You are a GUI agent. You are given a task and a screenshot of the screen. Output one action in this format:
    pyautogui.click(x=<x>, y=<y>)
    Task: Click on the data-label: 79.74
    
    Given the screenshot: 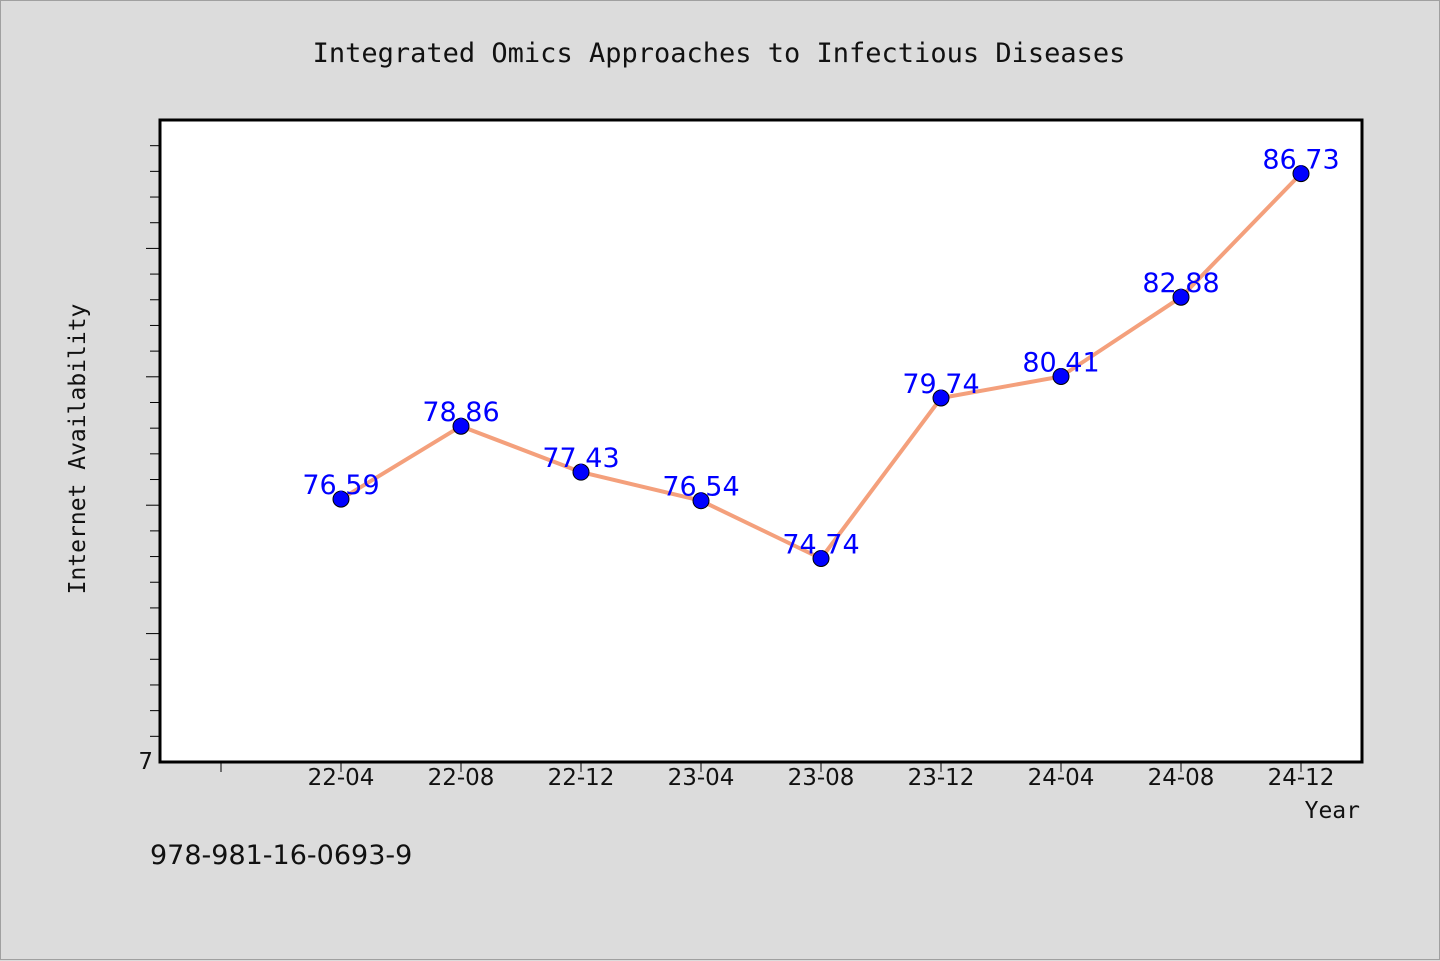 What is the action you would take?
    pyautogui.click(x=940, y=384)
    